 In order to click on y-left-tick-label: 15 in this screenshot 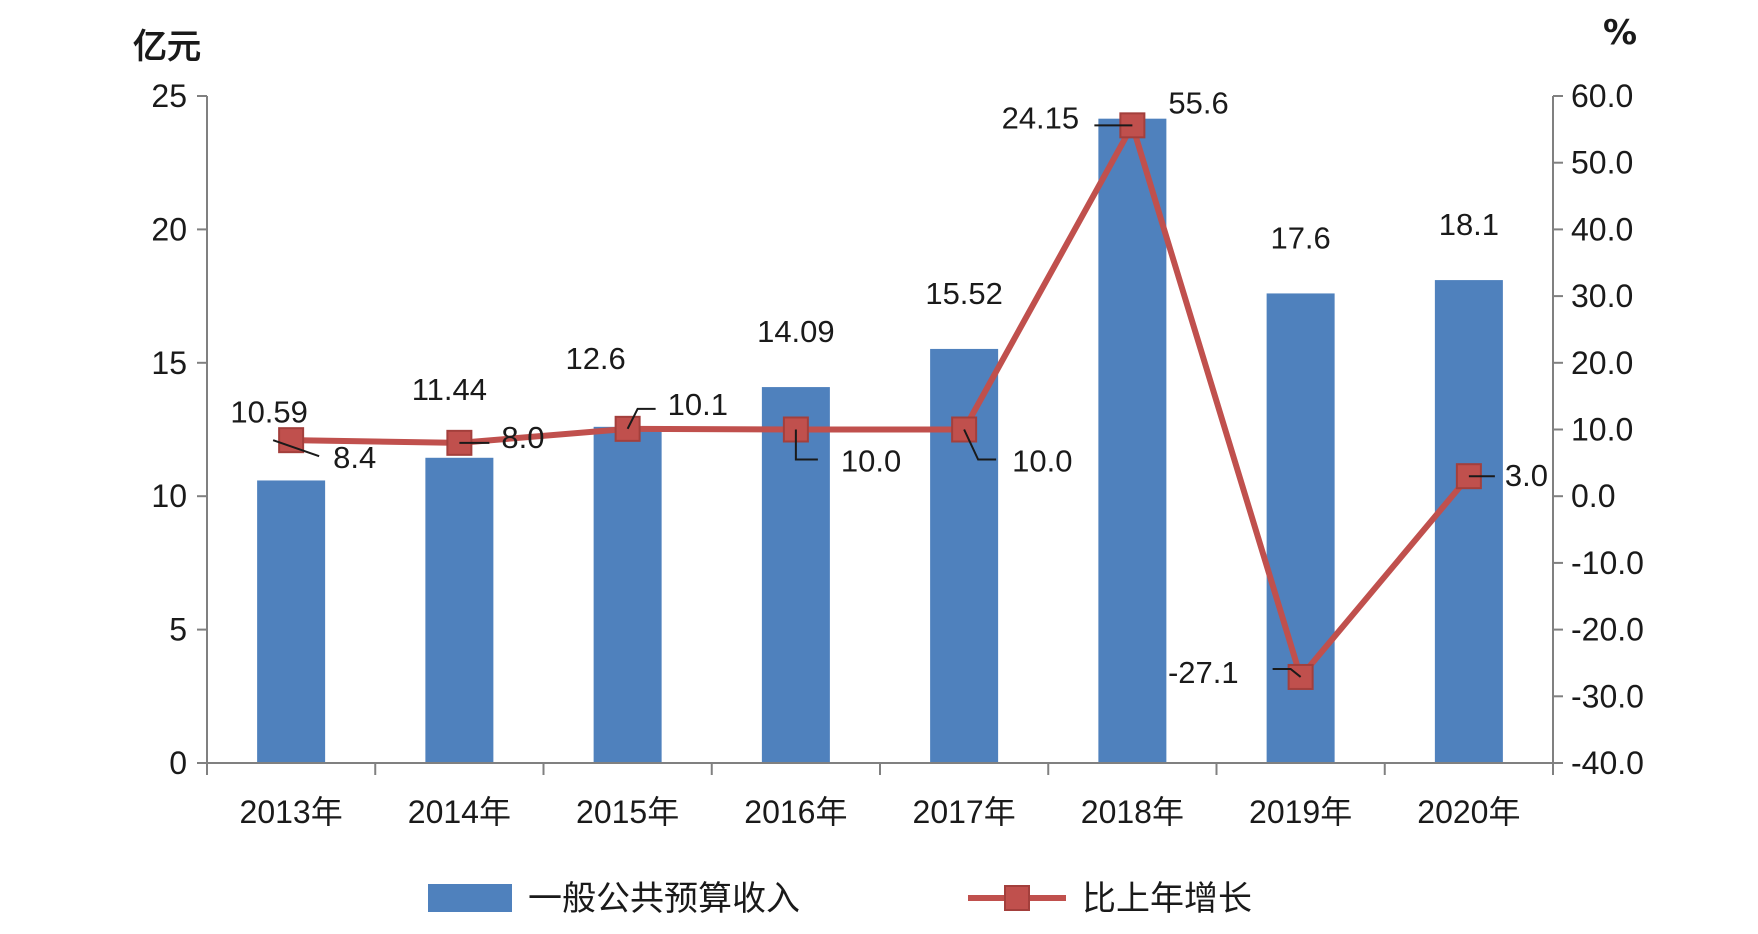, I will do `click(169, 363)`.